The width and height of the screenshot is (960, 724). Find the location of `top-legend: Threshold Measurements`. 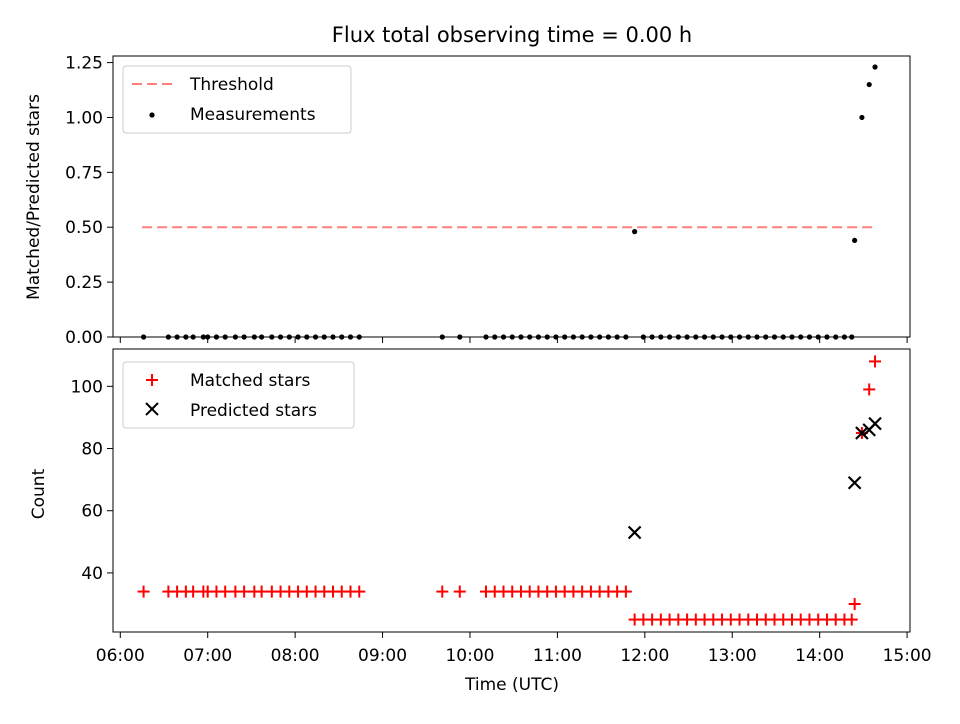

top-legend: Threshold Measurements is located at coordinates (237, 99).